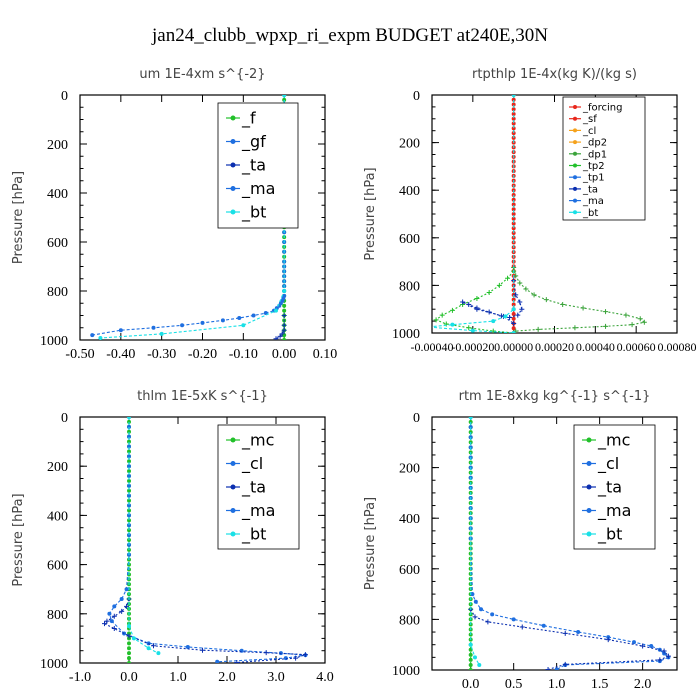 The image size is (700, 700). Describe the element at coordinates (608, 464) in the screenshot. I see `legend-entry-label: _cl` at that location.